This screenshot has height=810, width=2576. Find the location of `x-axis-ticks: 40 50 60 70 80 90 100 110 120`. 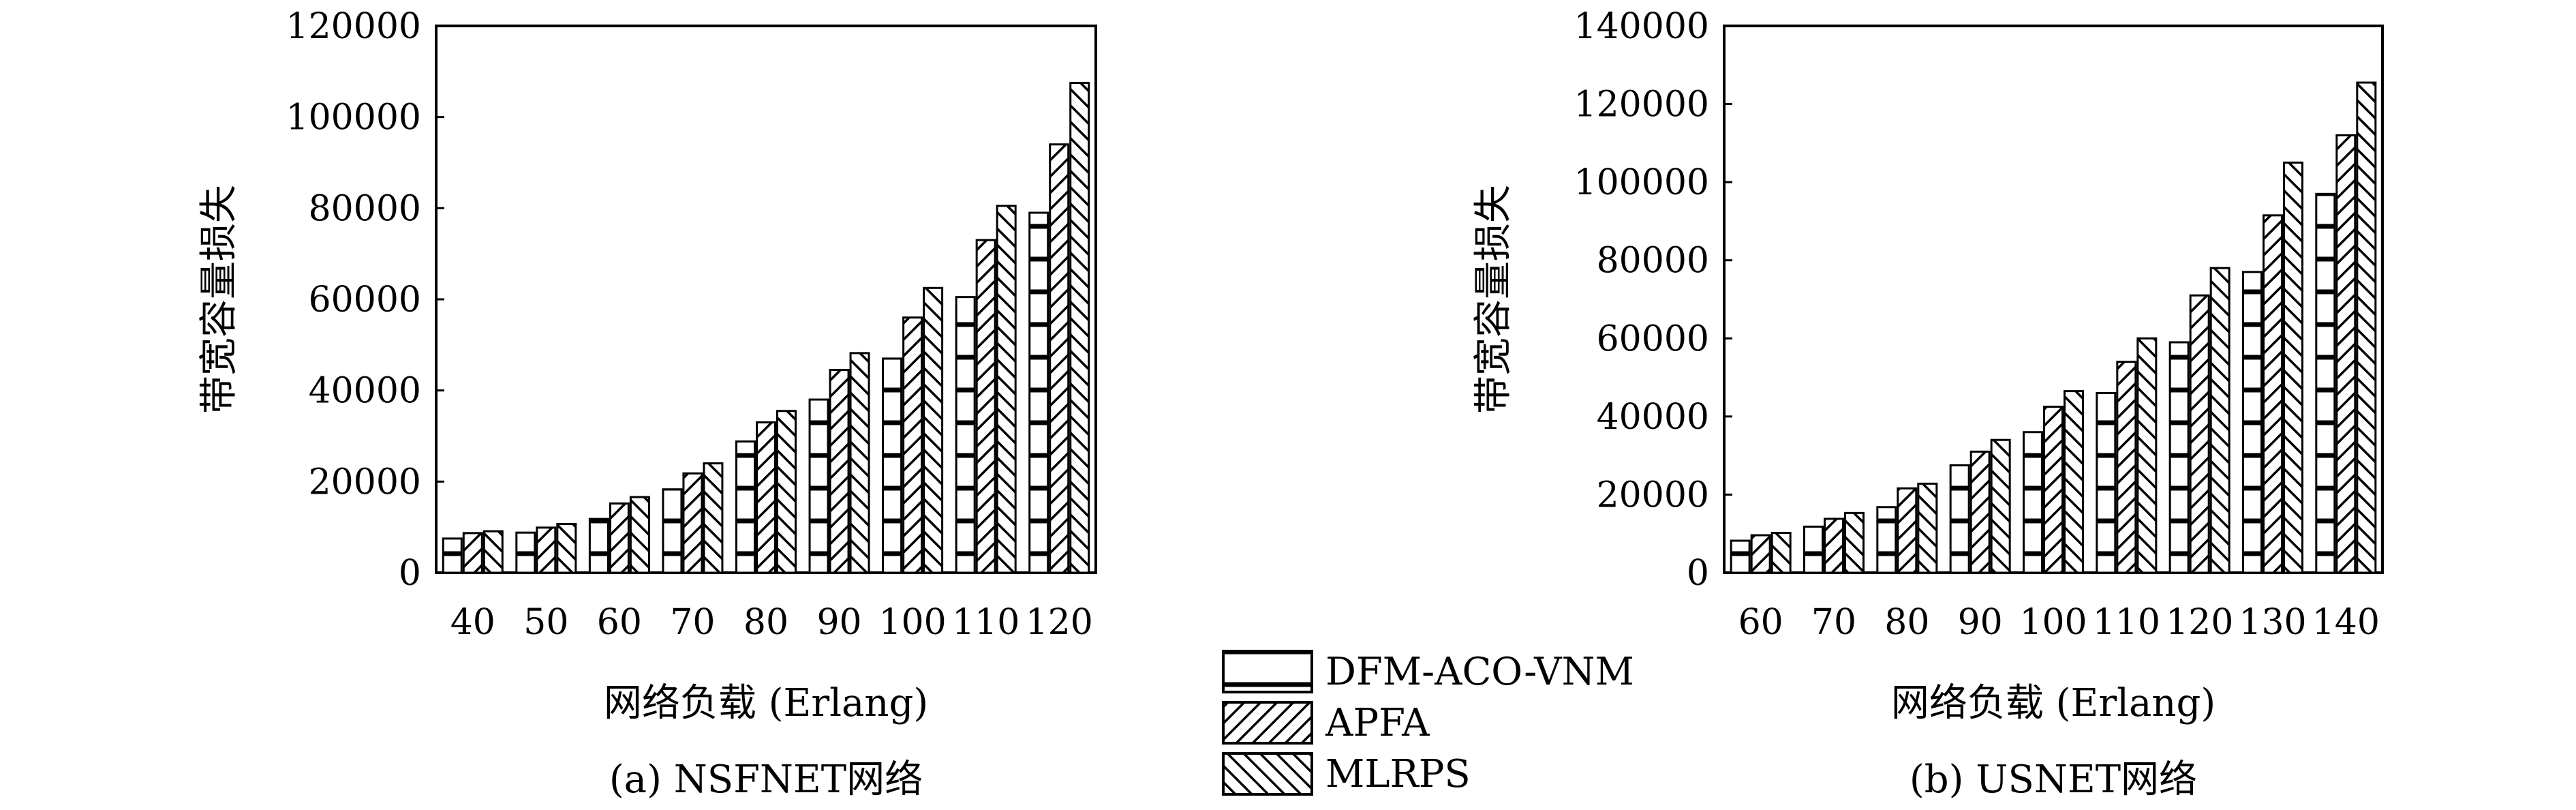

x-axis-ticks: 40 50 60 70 80 90 100 110 120 is located at coordinates (772, 622).